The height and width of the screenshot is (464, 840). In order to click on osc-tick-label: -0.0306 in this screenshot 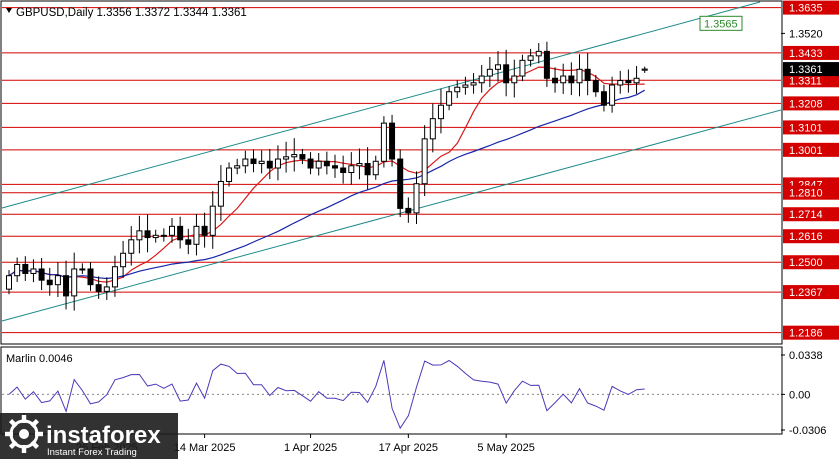, I will do `click(807, 431)`.